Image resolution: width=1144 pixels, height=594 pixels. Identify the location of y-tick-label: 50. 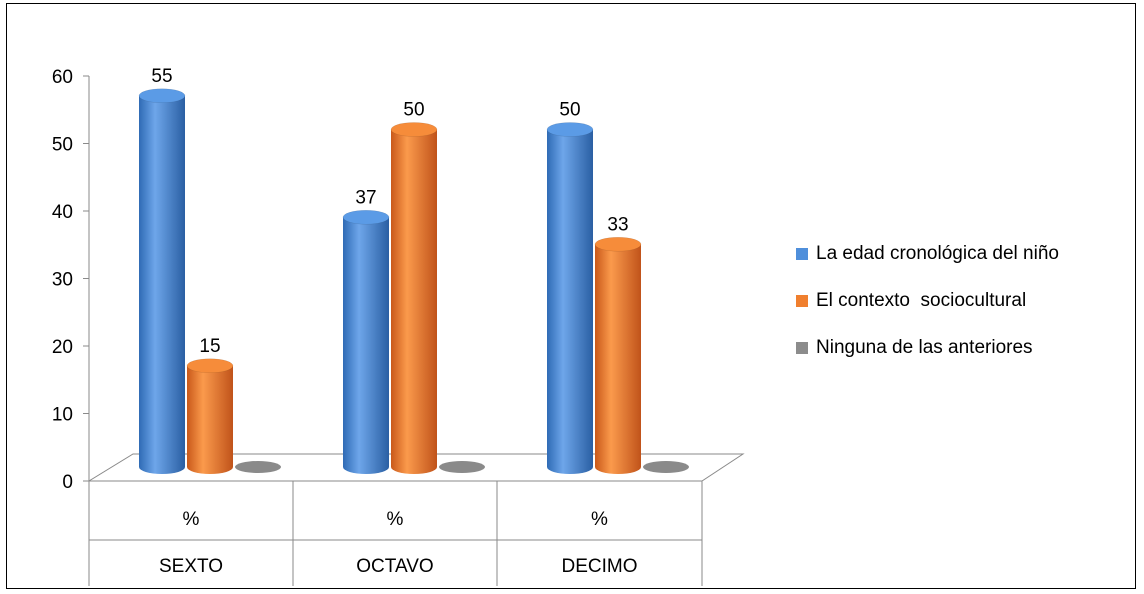
(62, 145).